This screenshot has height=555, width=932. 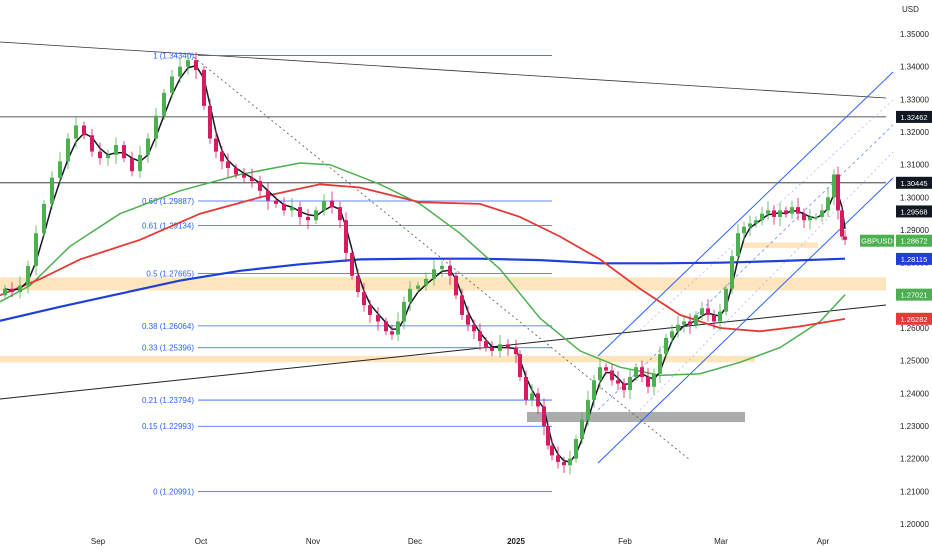 I want to click on resistance-trendline, so click(x=443, y=70).